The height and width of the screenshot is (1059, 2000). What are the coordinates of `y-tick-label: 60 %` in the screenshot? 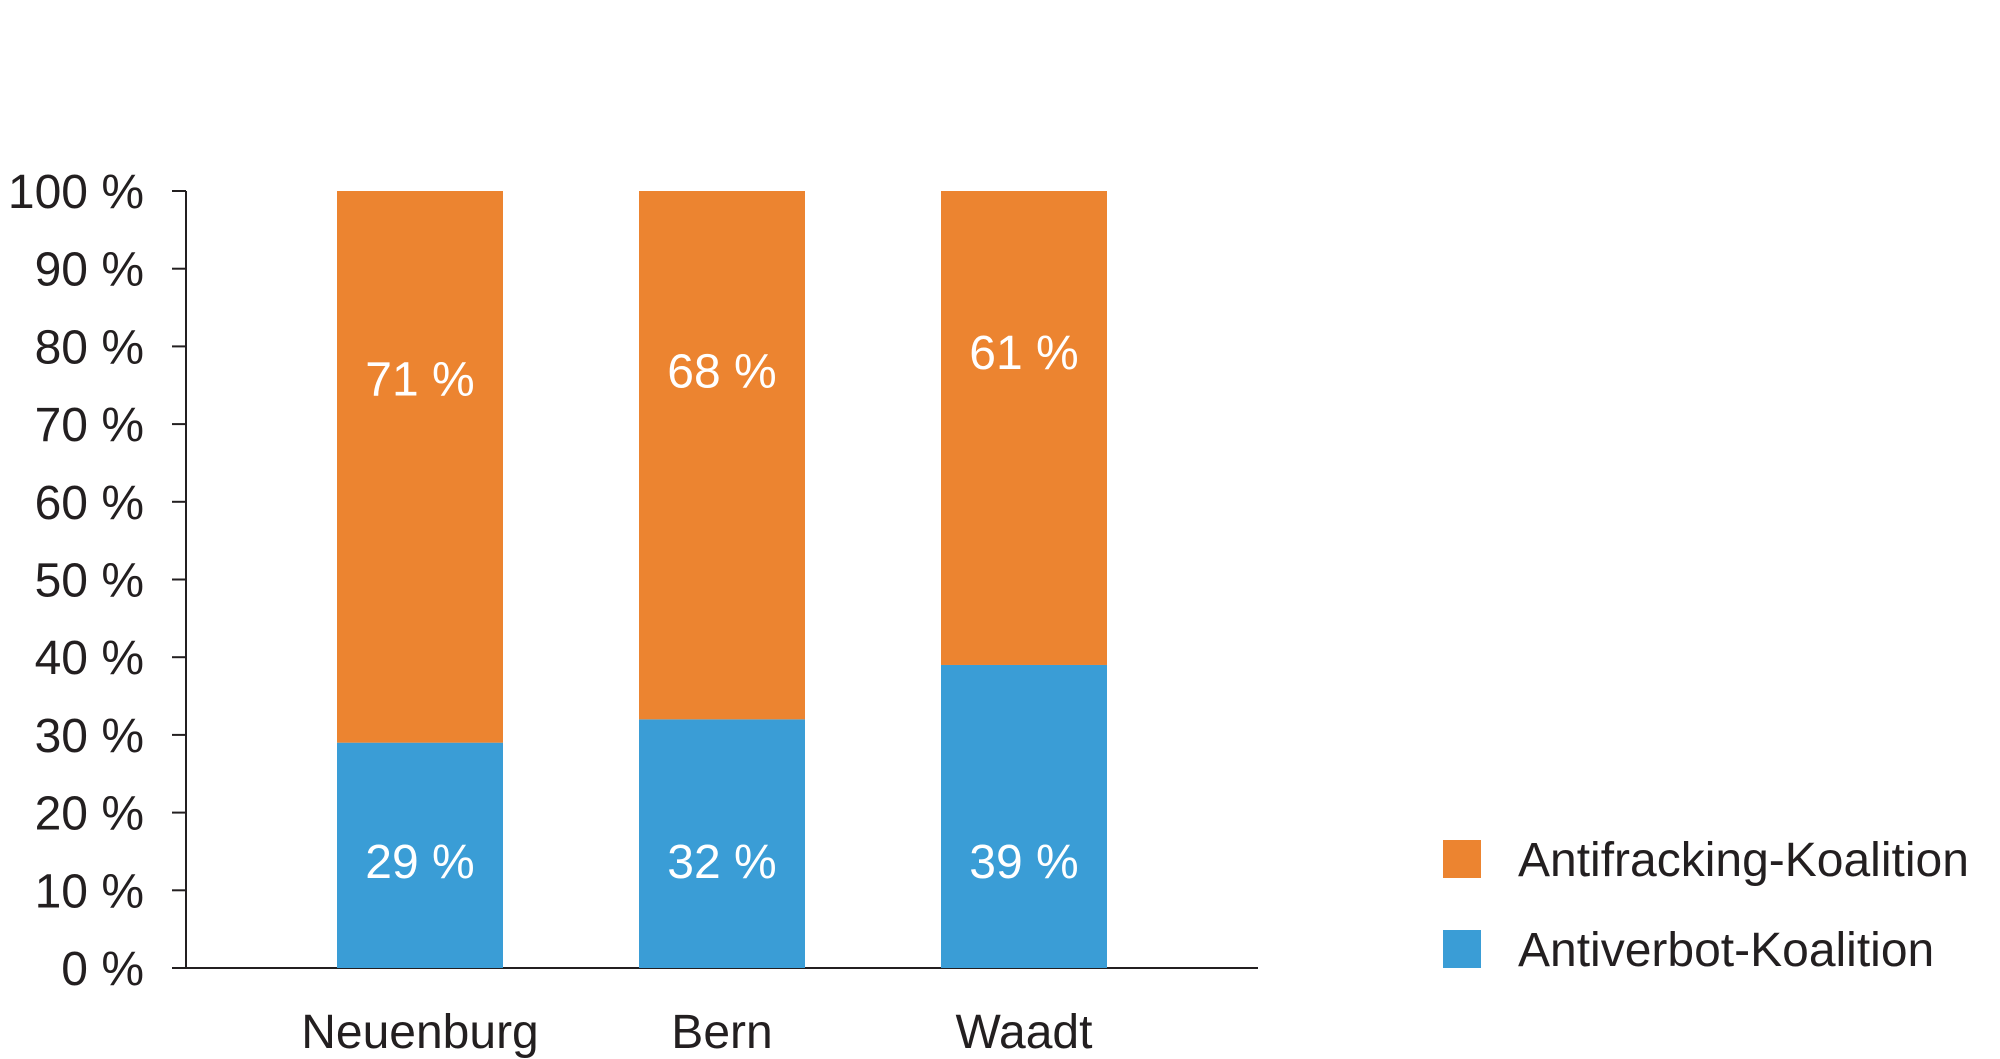 It's located at (89, 503).